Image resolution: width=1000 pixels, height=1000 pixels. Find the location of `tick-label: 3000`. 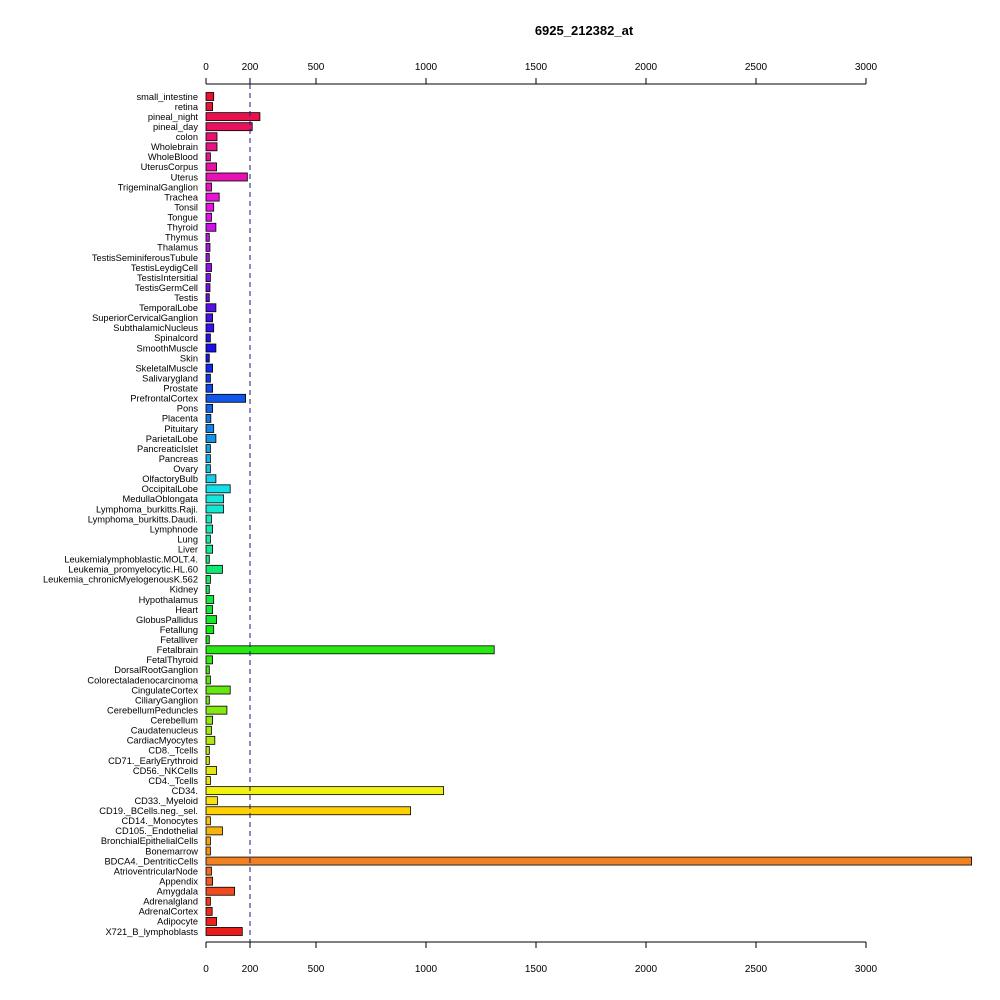

tick-label: 3000 is located at coordinates (866, 969).